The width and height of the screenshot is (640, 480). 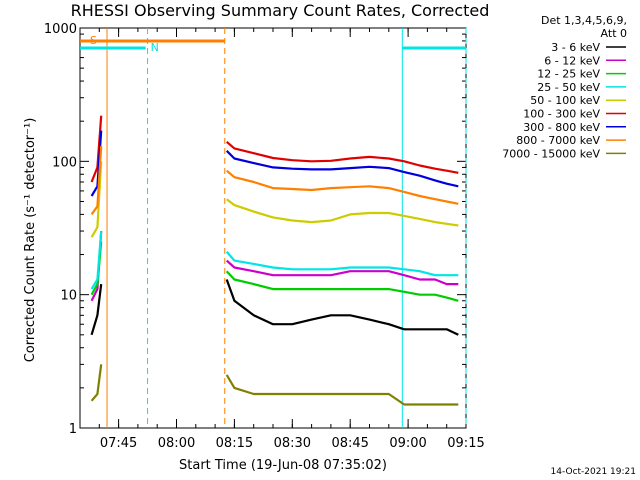 What do you see at coordinates (572, 60) in the screenshot?
I see `legend-label: 6 - 12 keV` at bounding box center [572, 60].